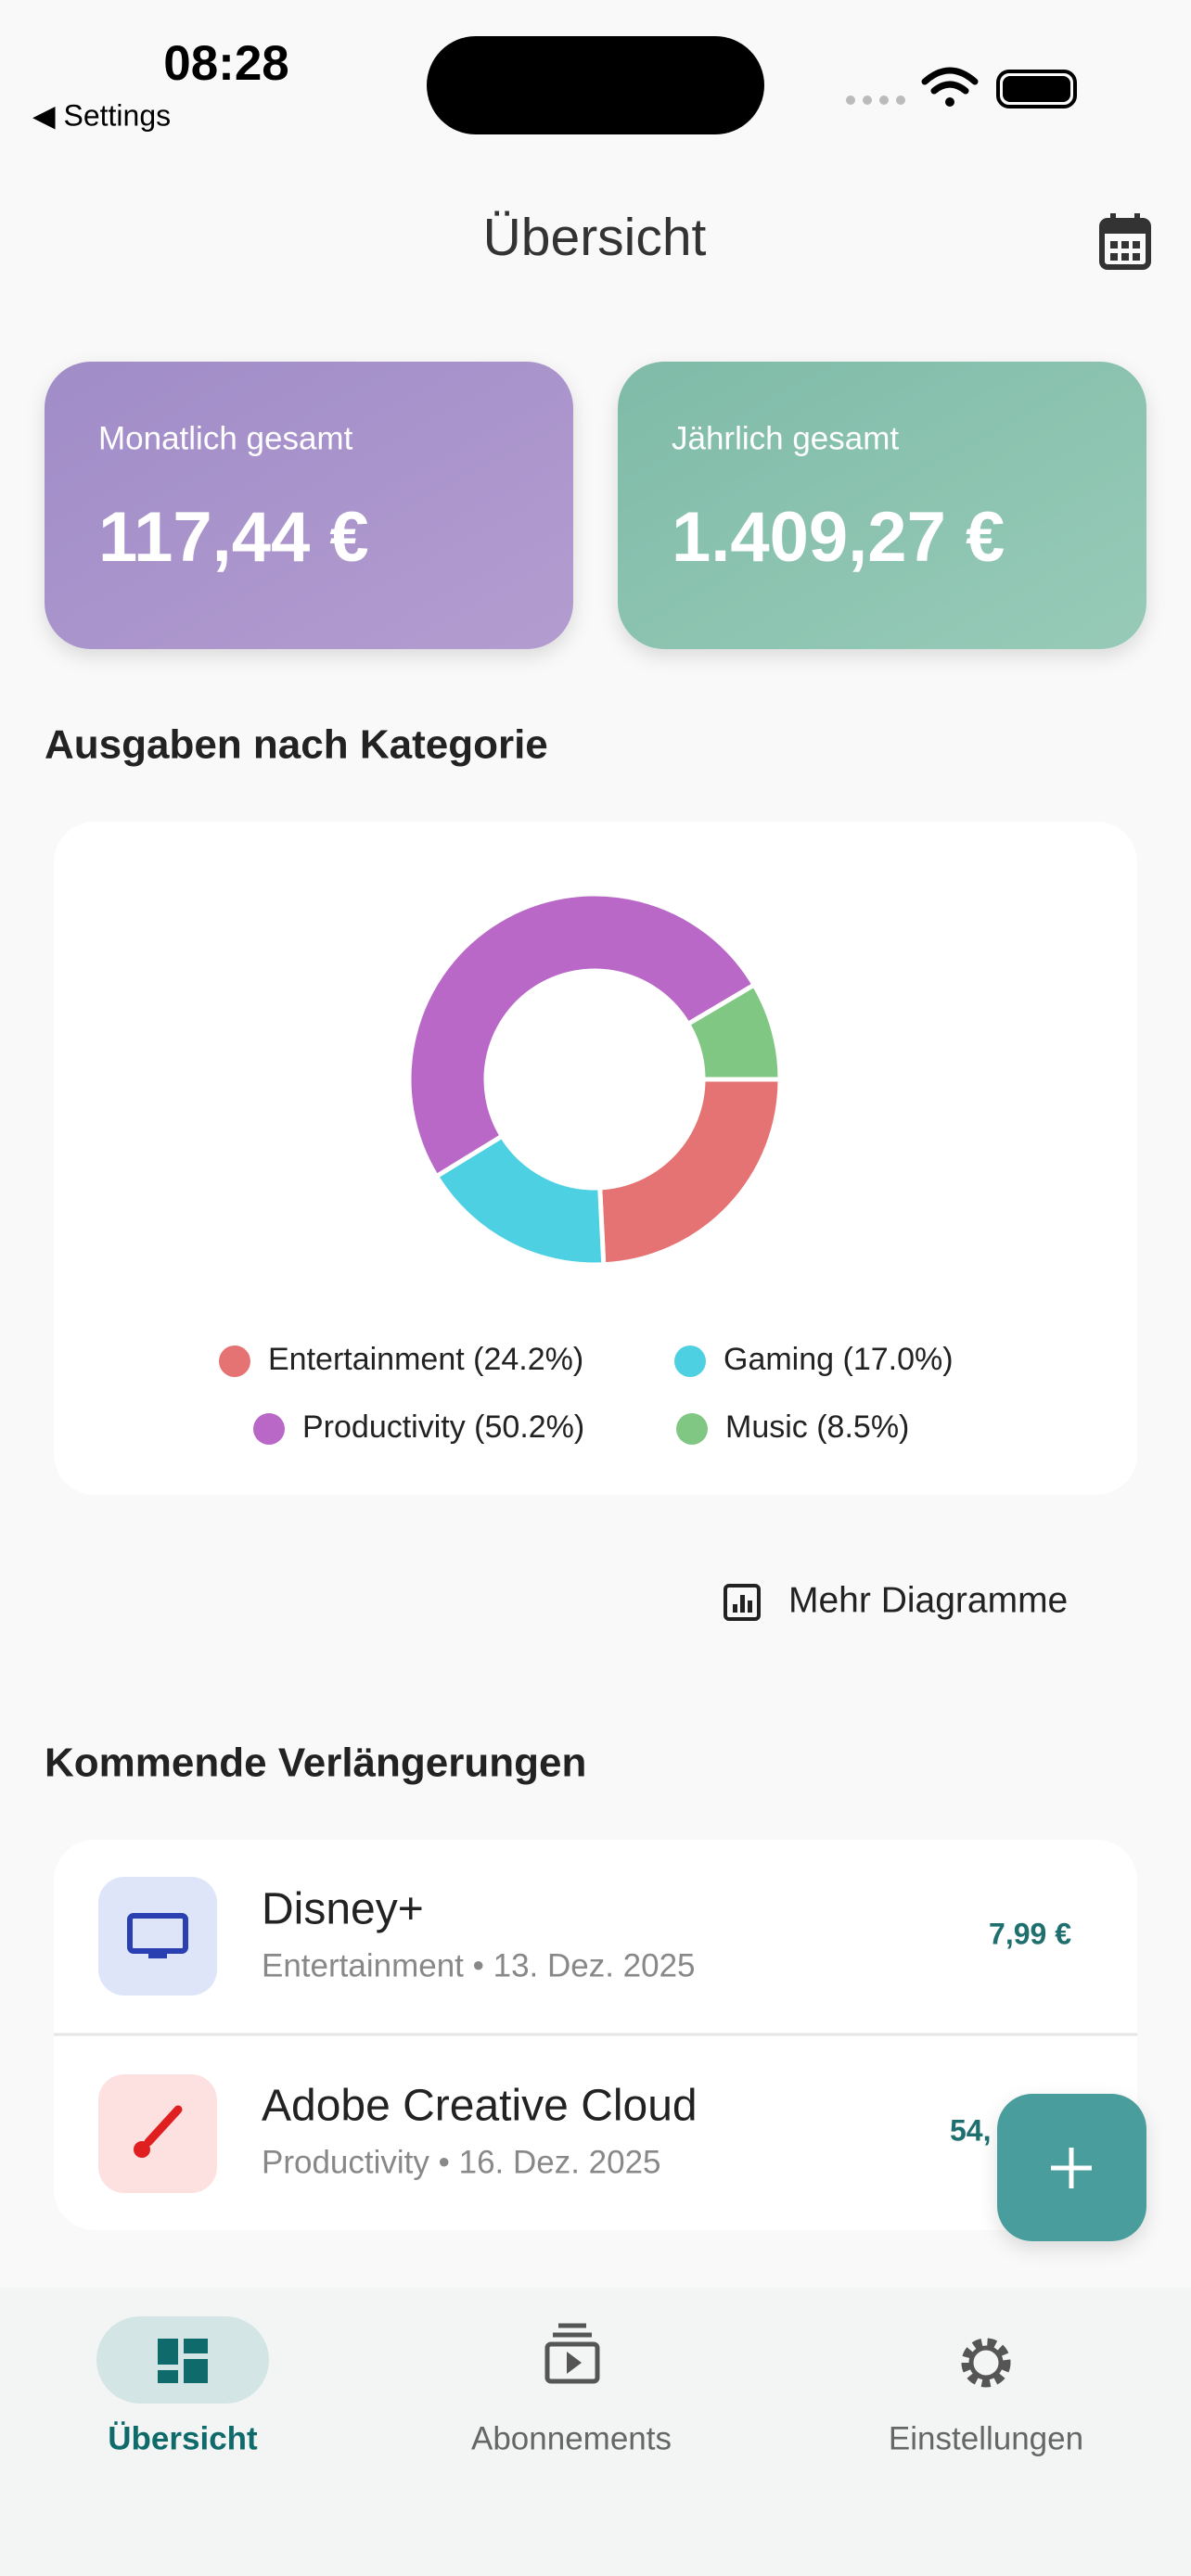 The width and height of the screenshot is (1191, 2576). What do you see at coordinates (225, 438) in the screenshot?
I see `card-label: Monatlich gesamt` at bounding box center [225, 438].